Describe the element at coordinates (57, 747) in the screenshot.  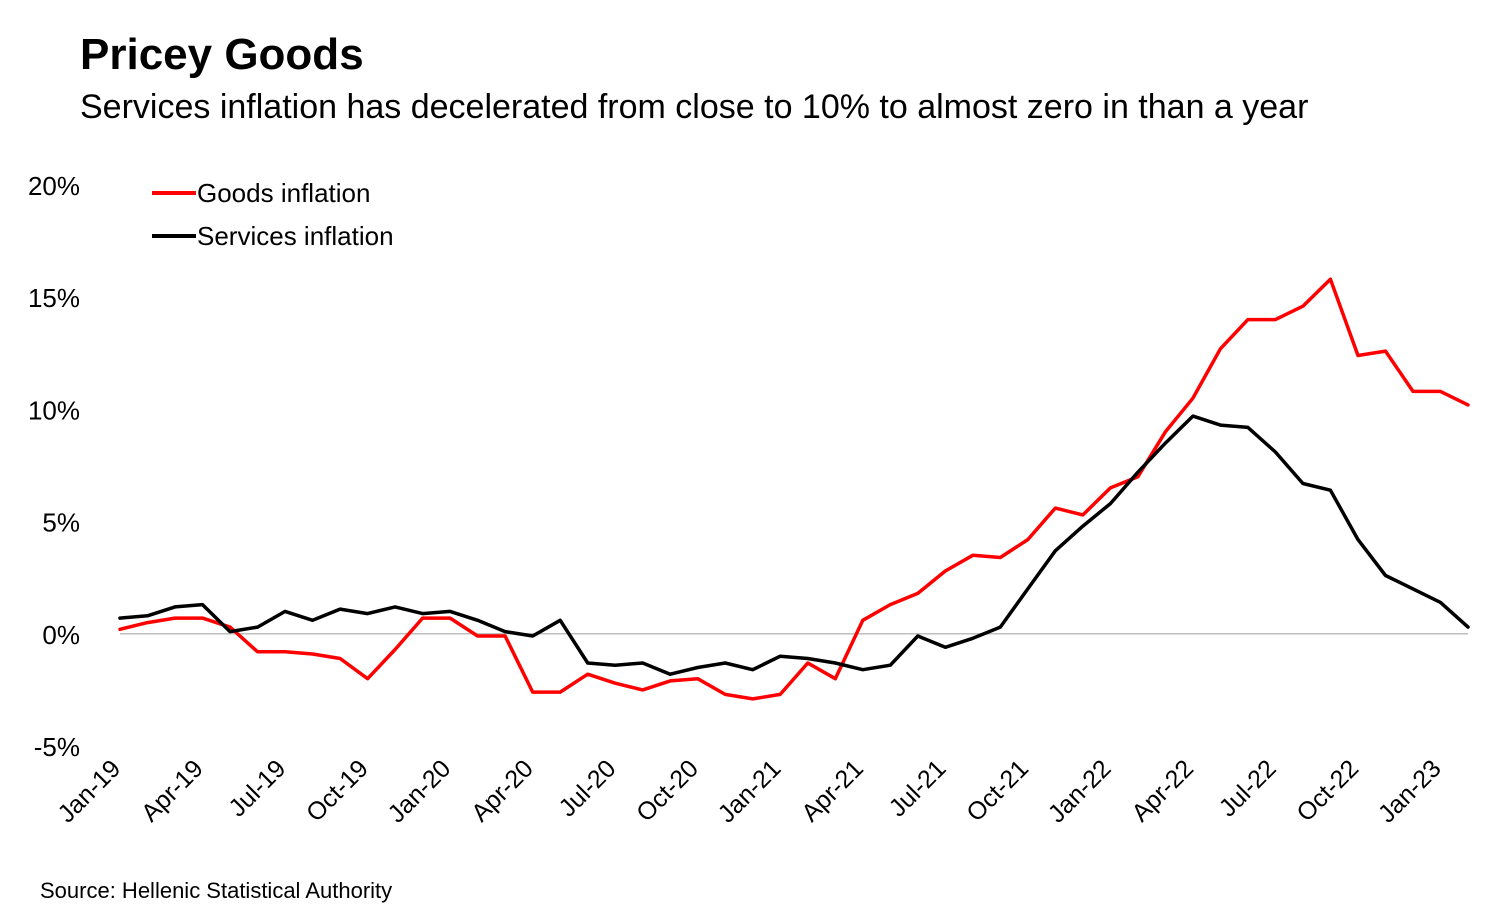
I see `y-tick-label: -5%` at that location.